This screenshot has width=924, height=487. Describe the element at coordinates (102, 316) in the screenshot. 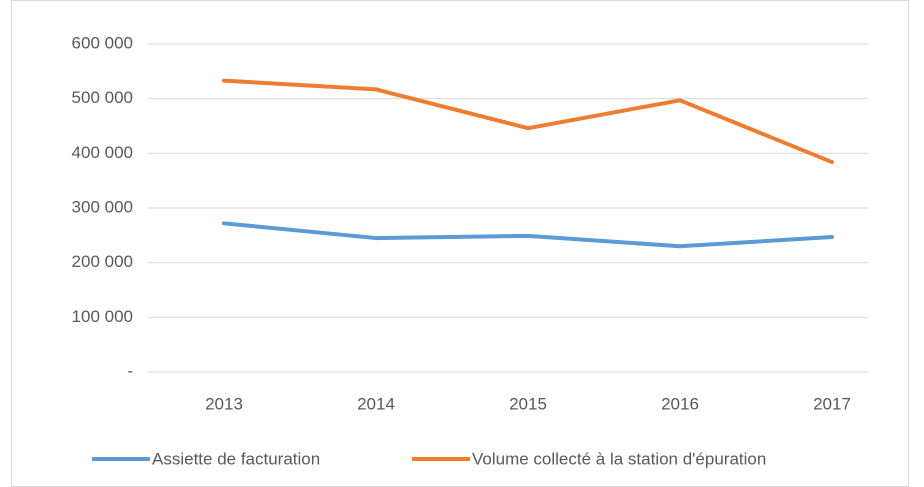

I see `y-tick-label: 100 000` at that location.